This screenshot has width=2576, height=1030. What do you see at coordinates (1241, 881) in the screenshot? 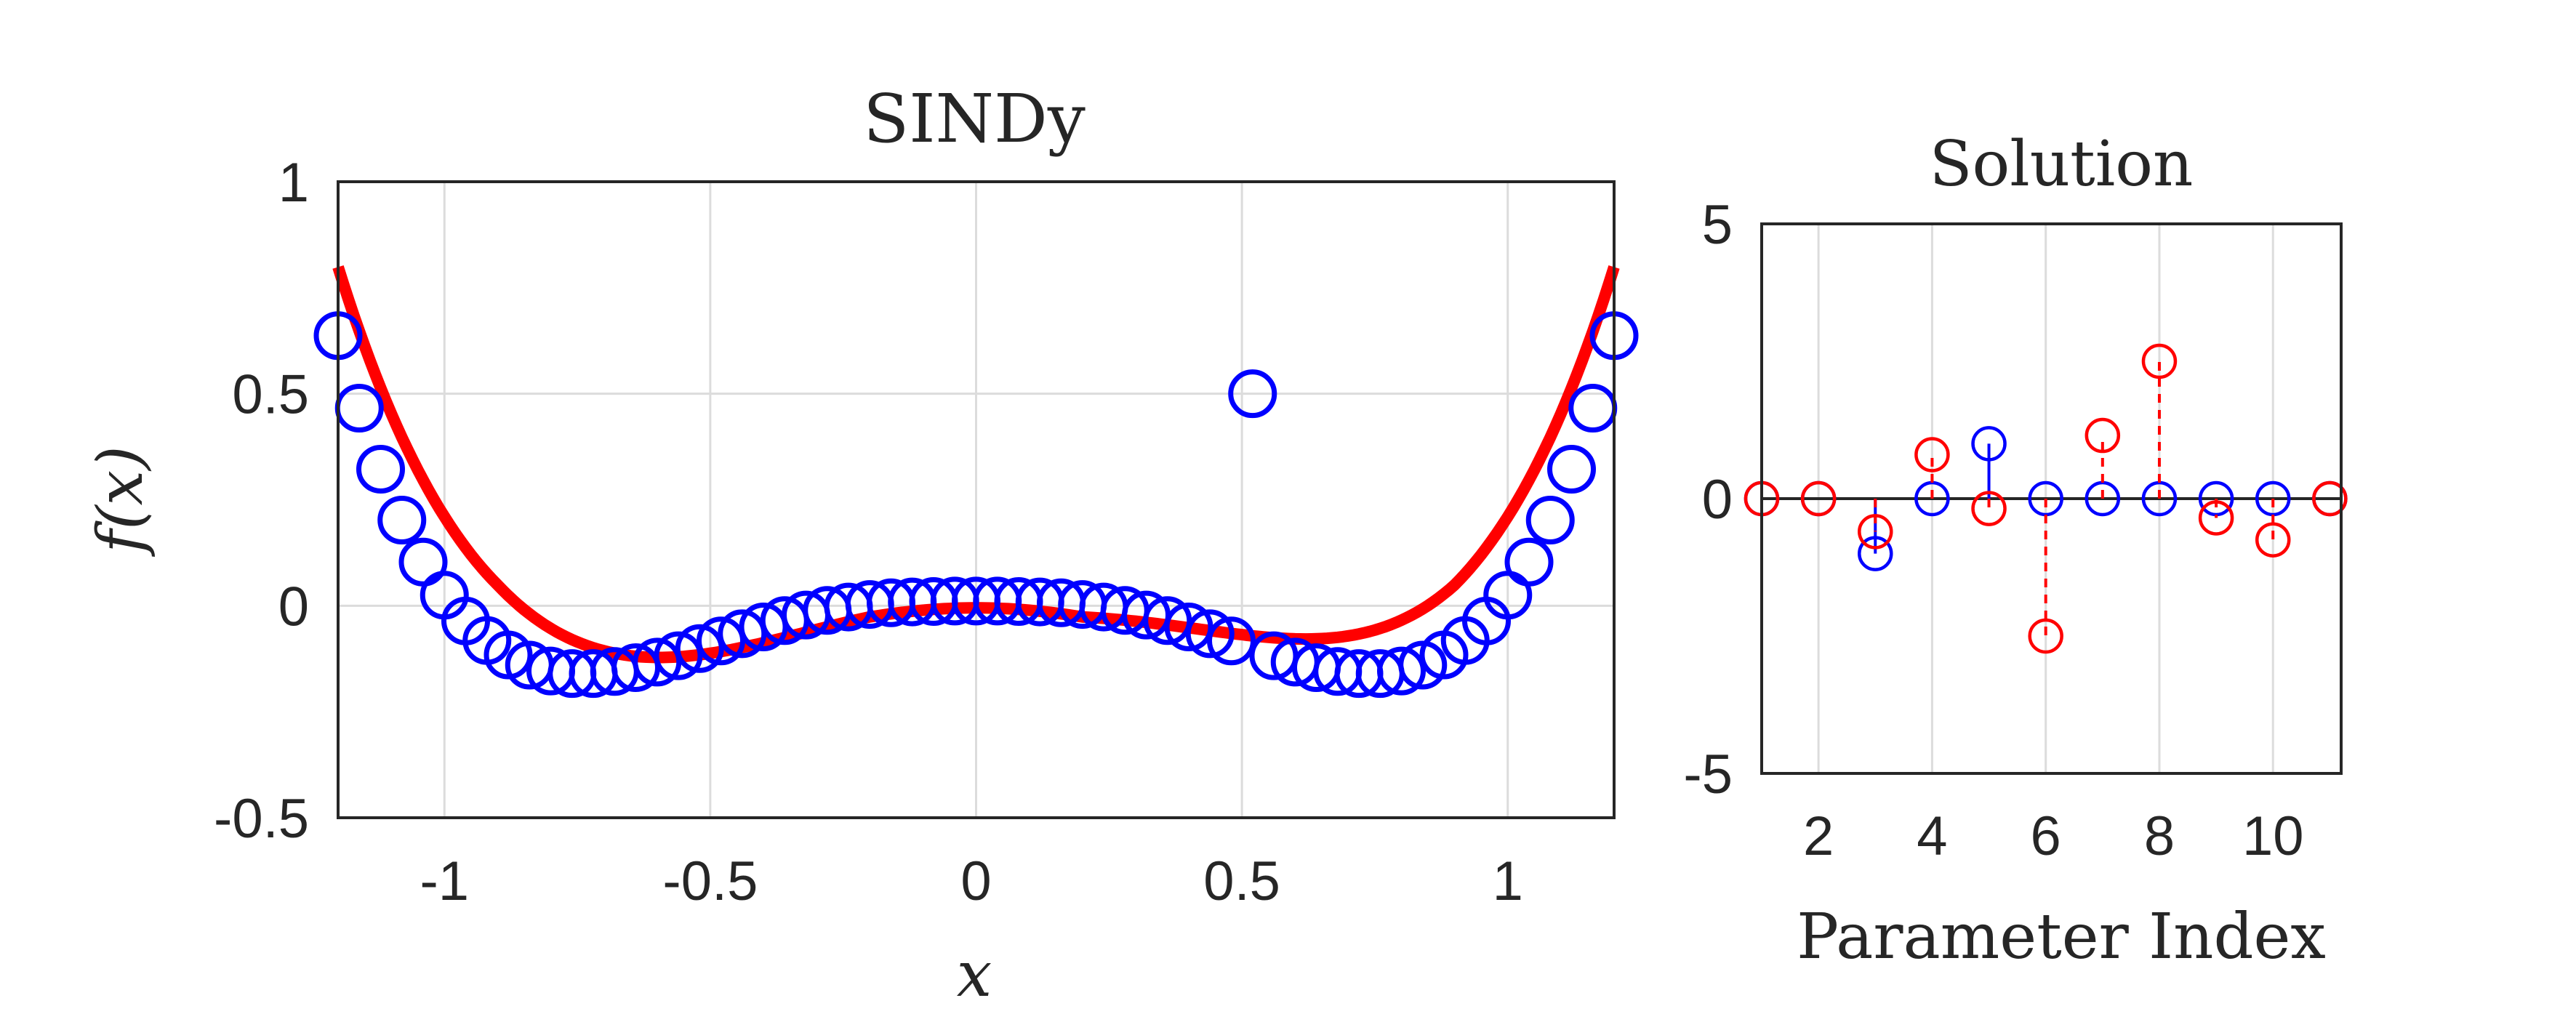
I see `sindy-x-tick-label: 0.5` at bounding box center [1241, 881].